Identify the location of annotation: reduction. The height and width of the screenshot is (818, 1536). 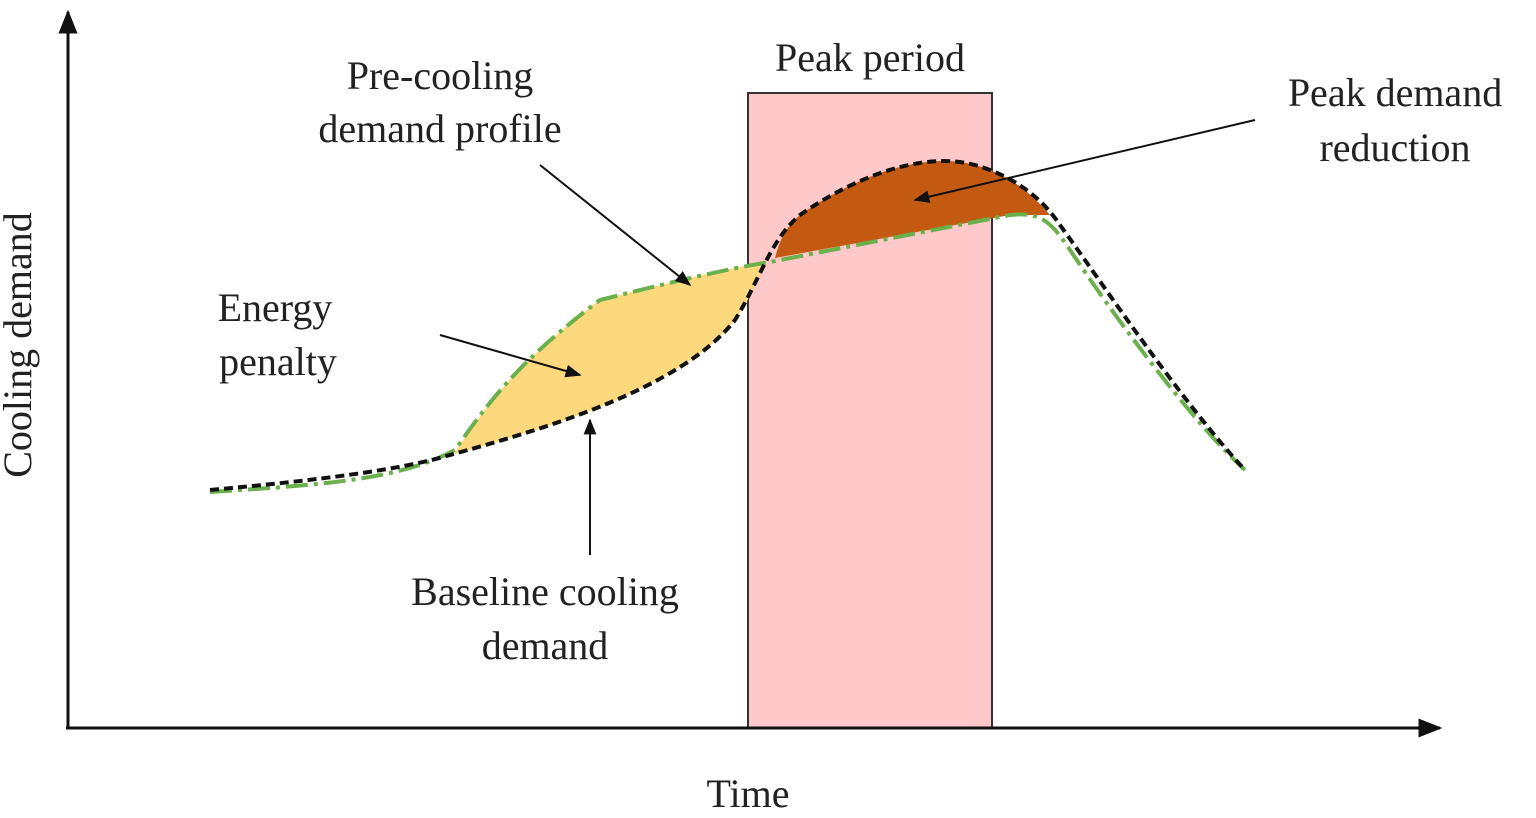
(1394, 147).